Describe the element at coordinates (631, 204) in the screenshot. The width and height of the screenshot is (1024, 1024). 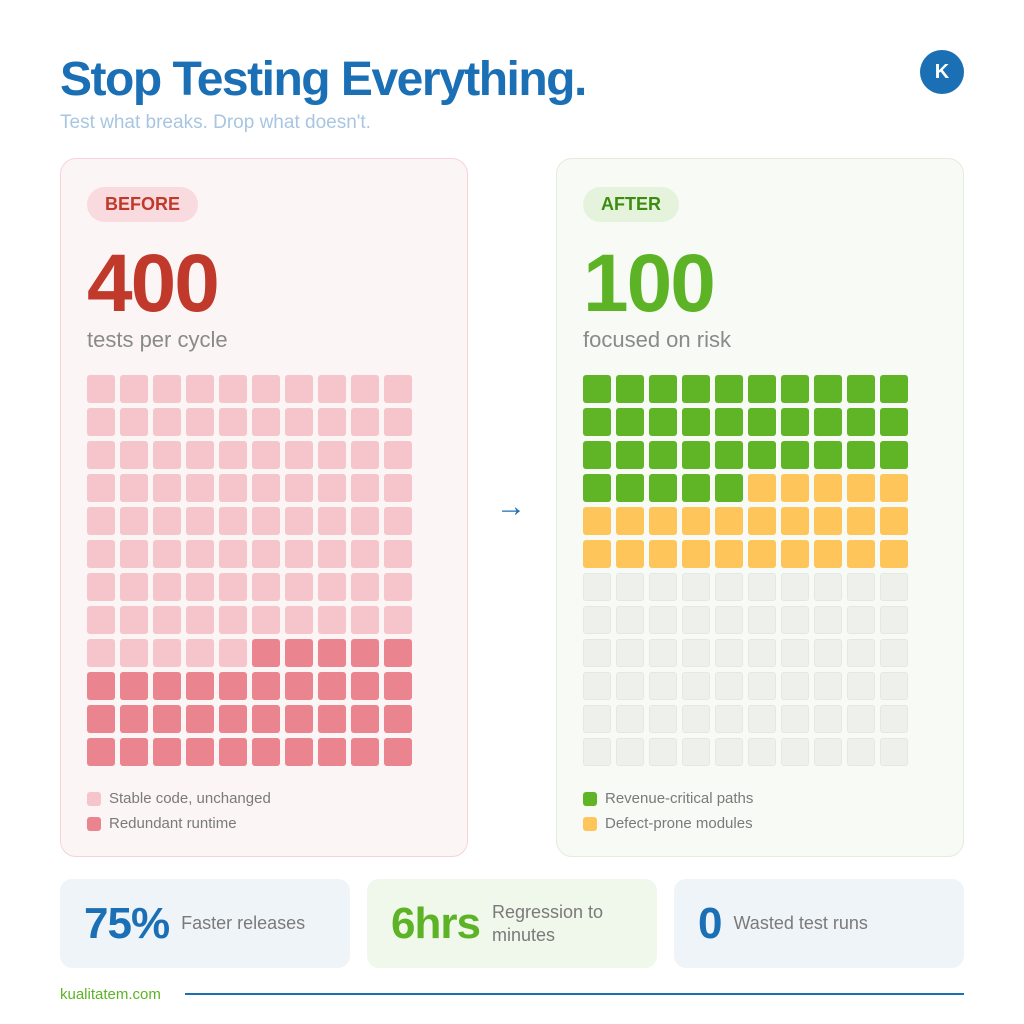
I see `after-badge: AFTER` at that location.